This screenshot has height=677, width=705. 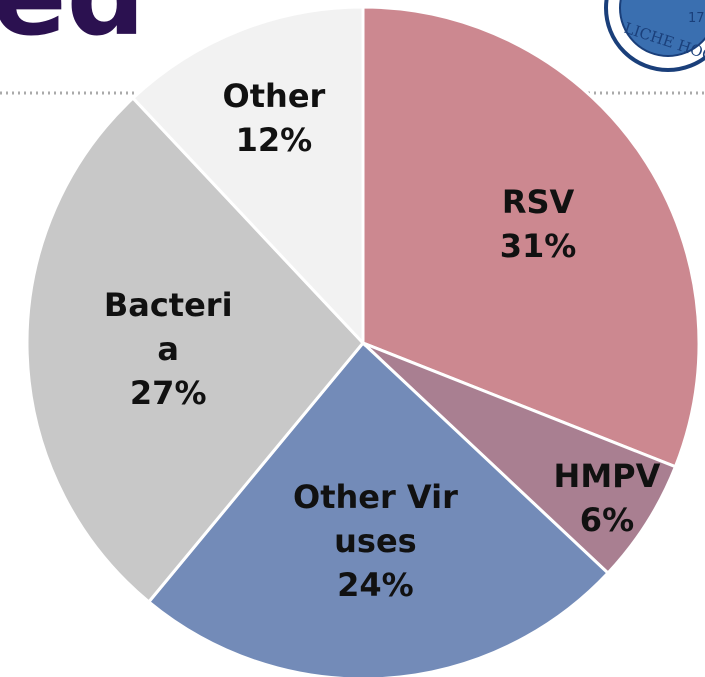 What do you see at coordinates (274, 140) in the screenshot?
I see `slice-value: 12%` at bounding box center [274, 140].